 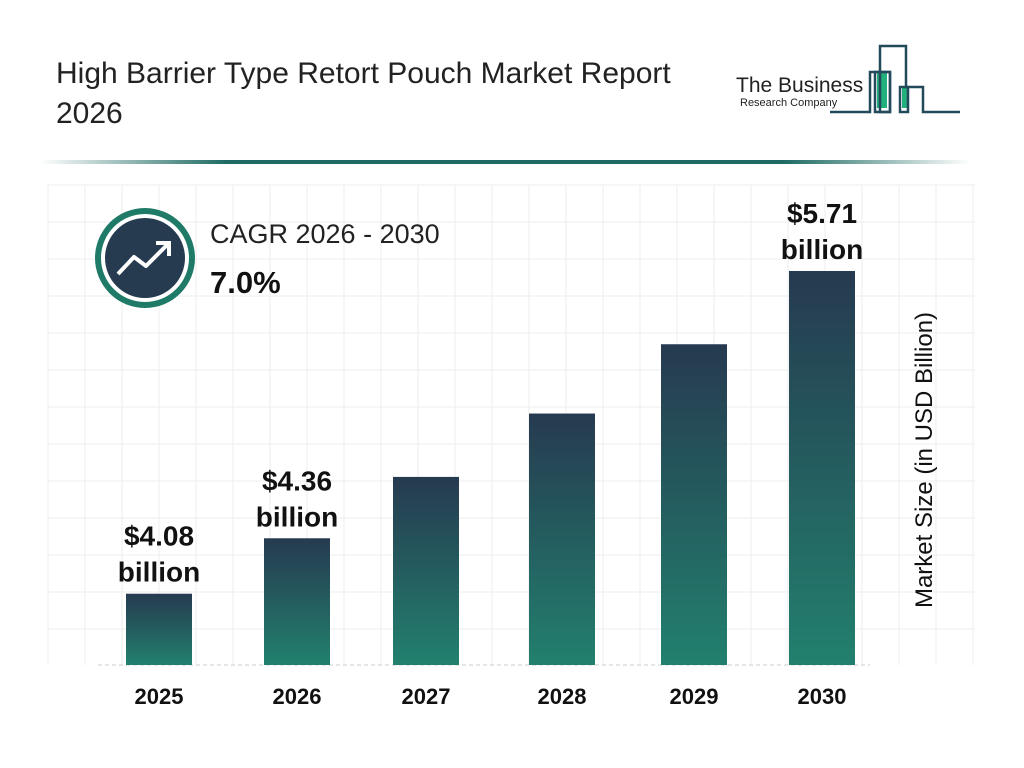 I want to click on x-tick-label: 2030, so click(x=822, y=696).